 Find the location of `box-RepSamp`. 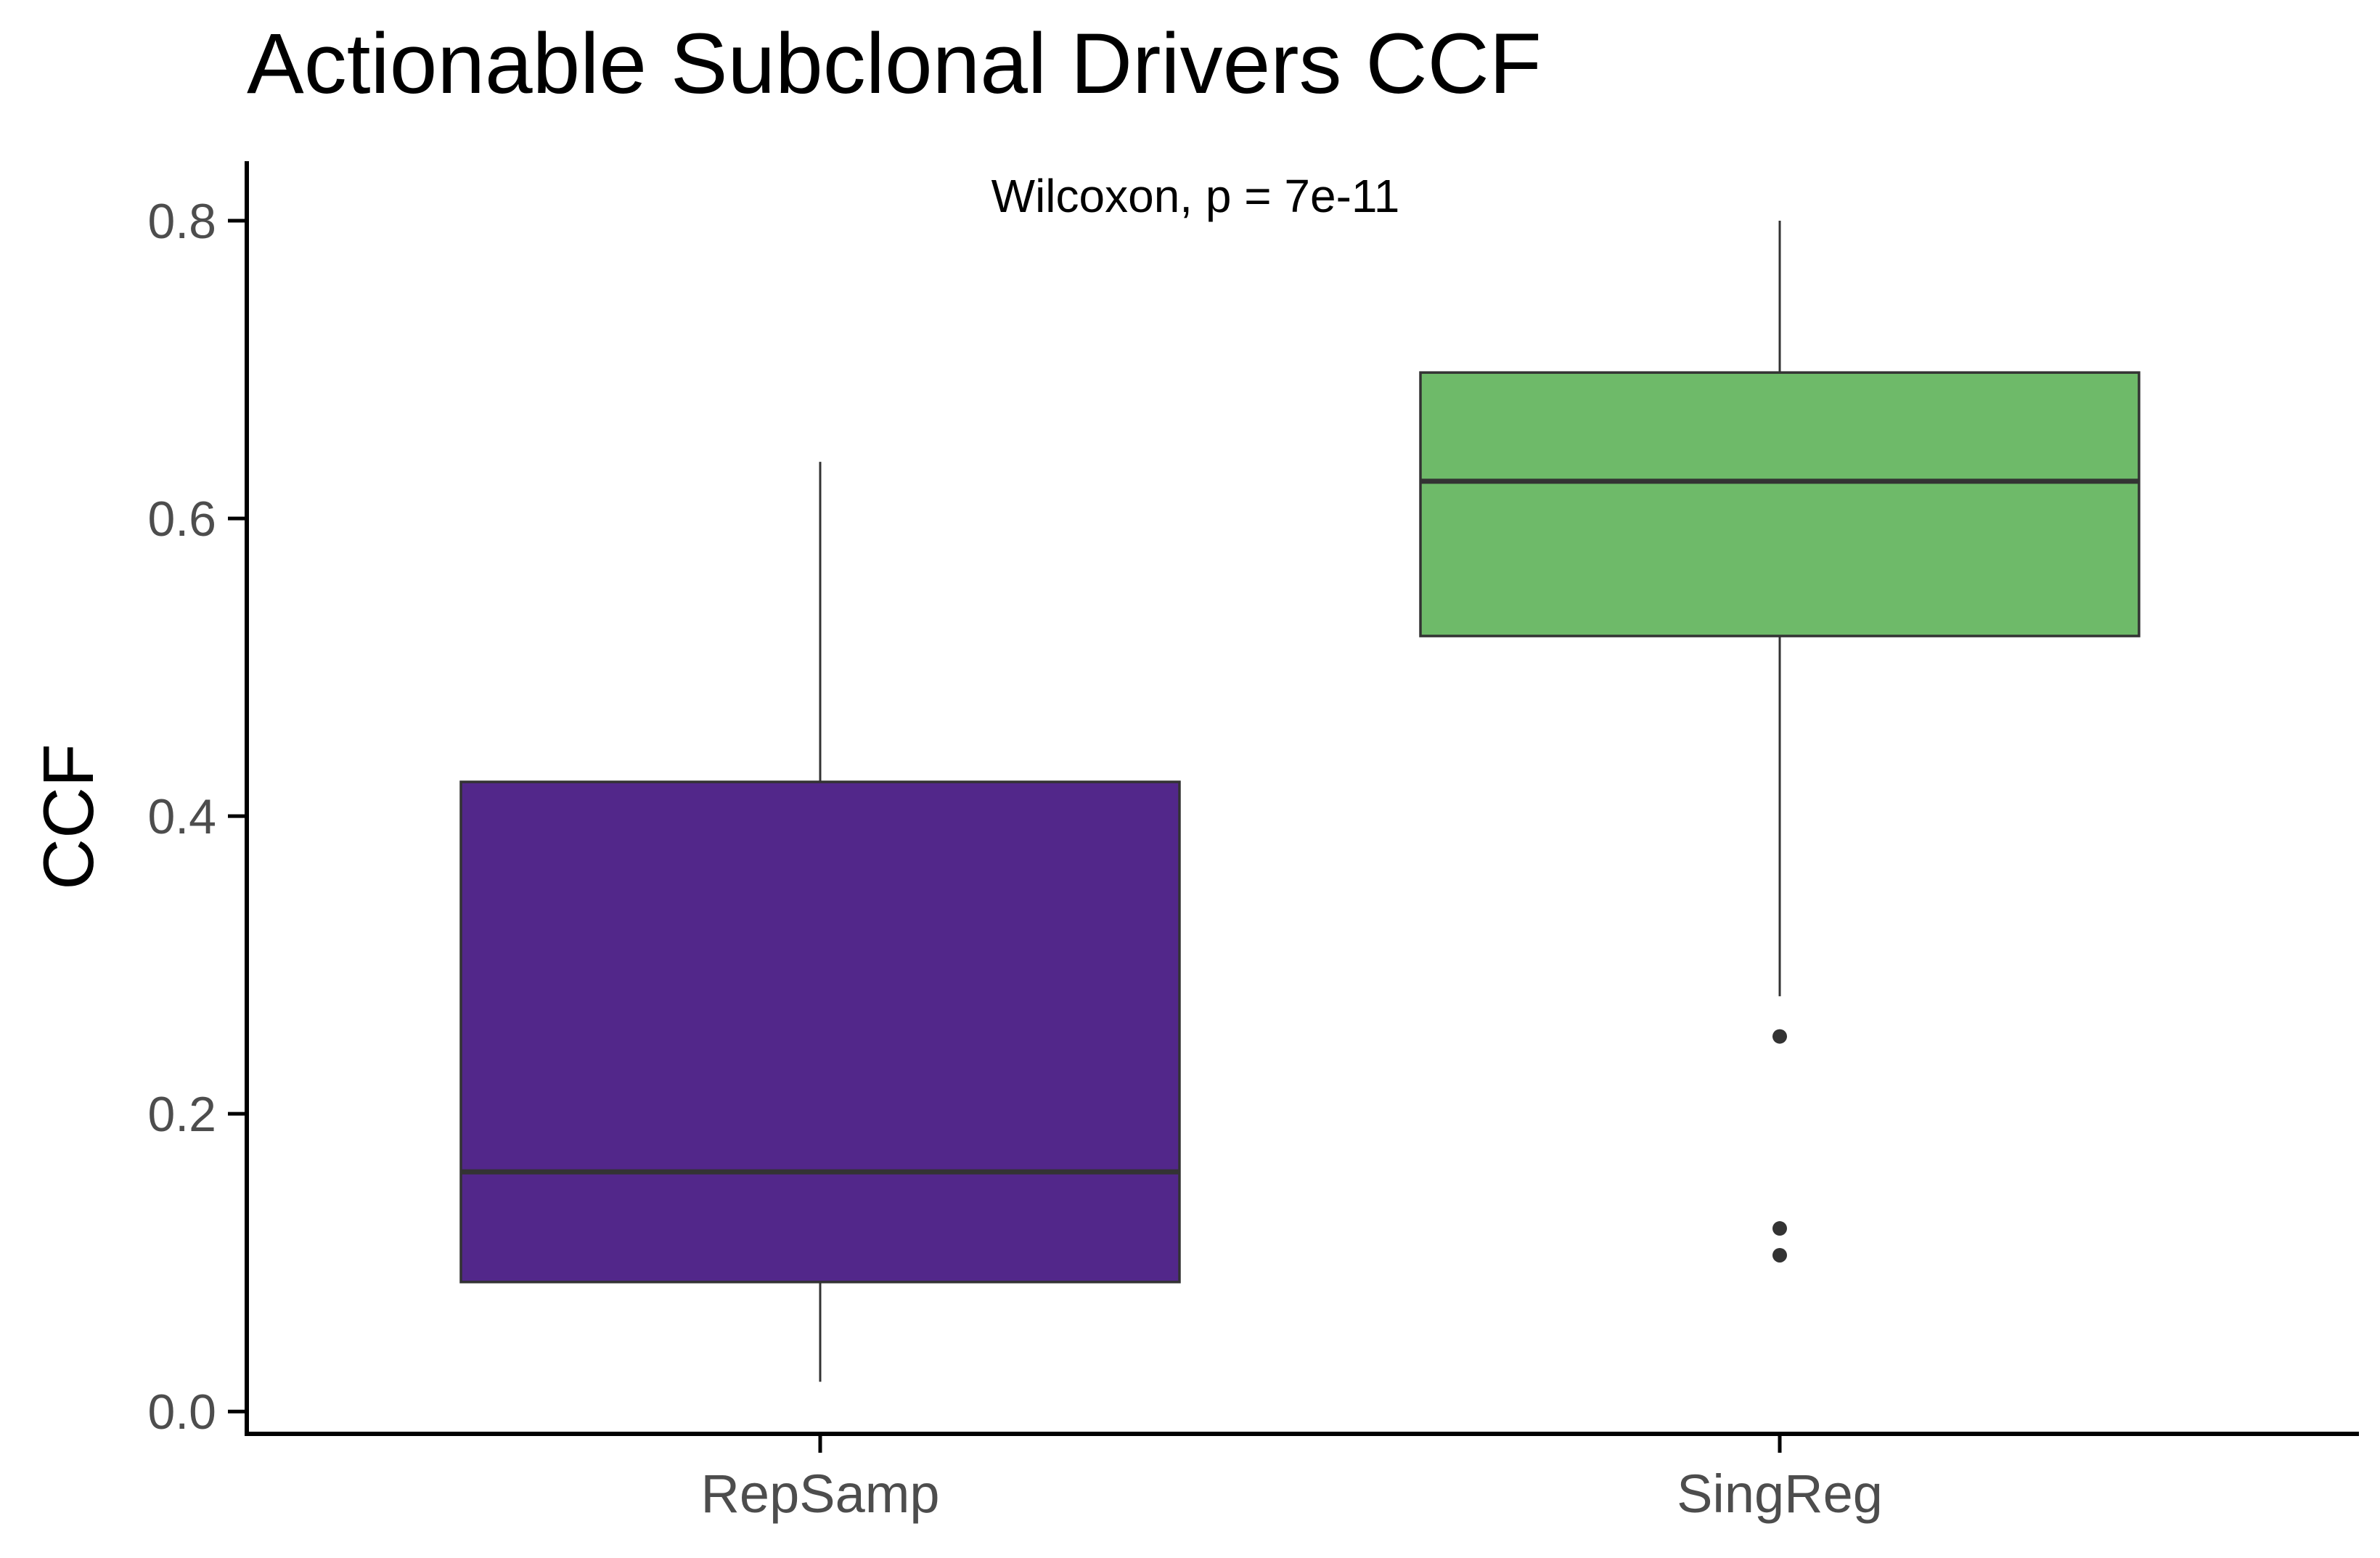

box-RepSamp is located at coordinates (820, 1032).